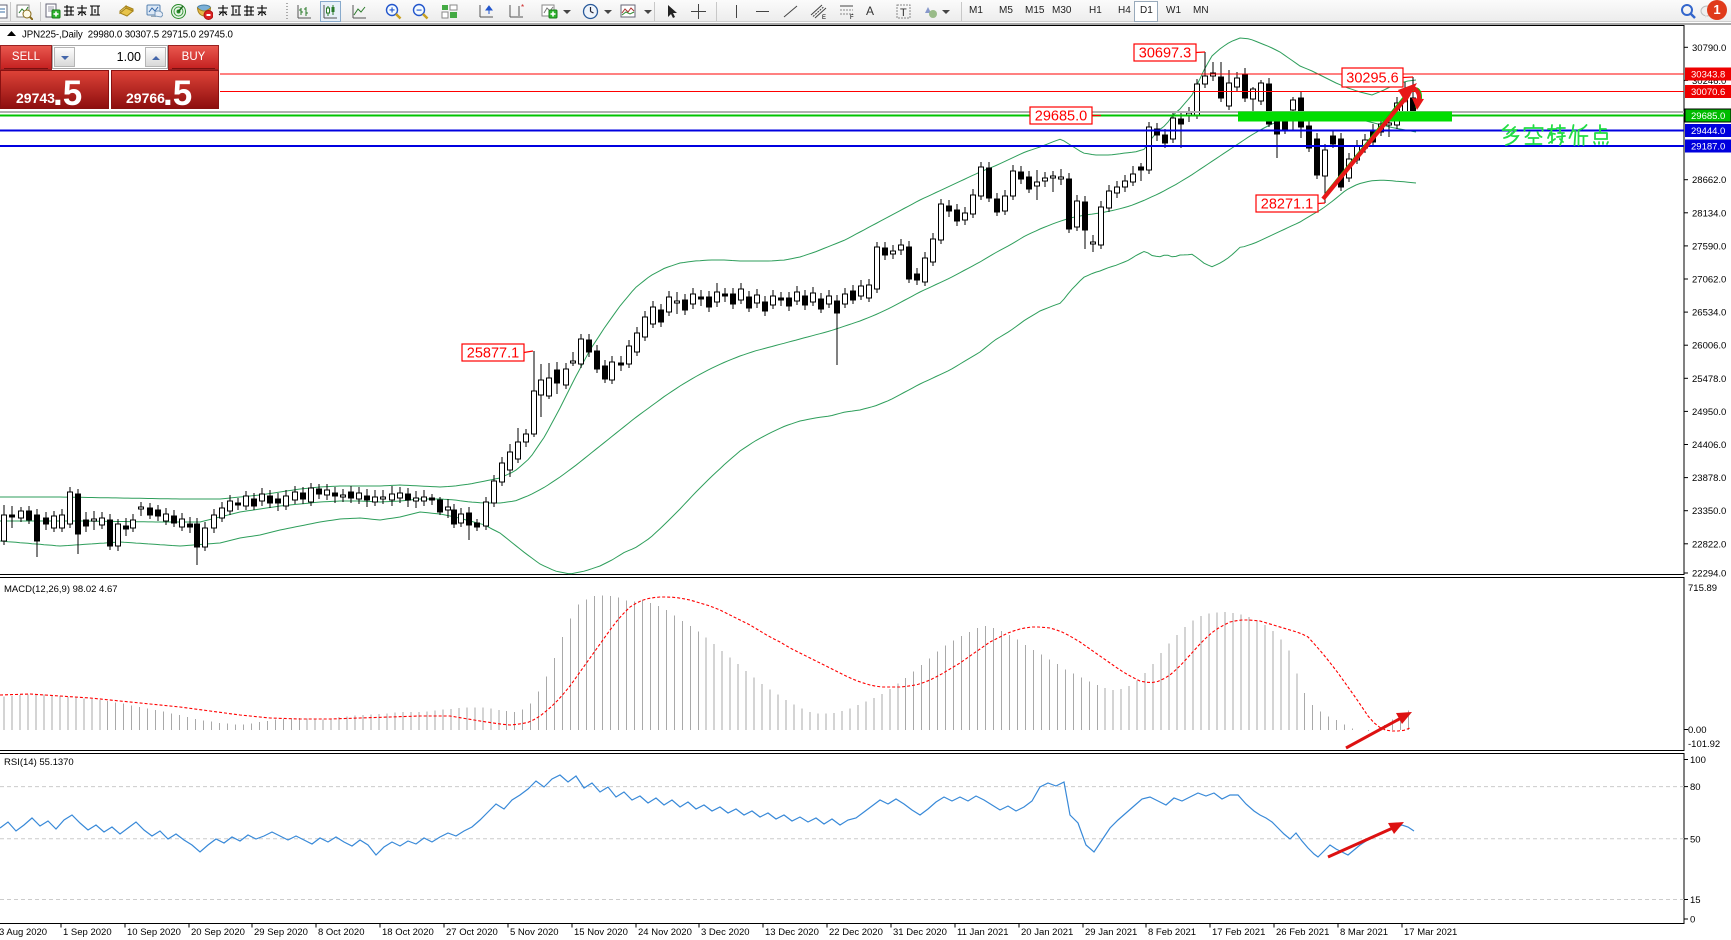 Image resolution: width=1731 pixels, height=940 pixels. I want to click on svg-text: 26 Feb 2021, so click(1302, 932).